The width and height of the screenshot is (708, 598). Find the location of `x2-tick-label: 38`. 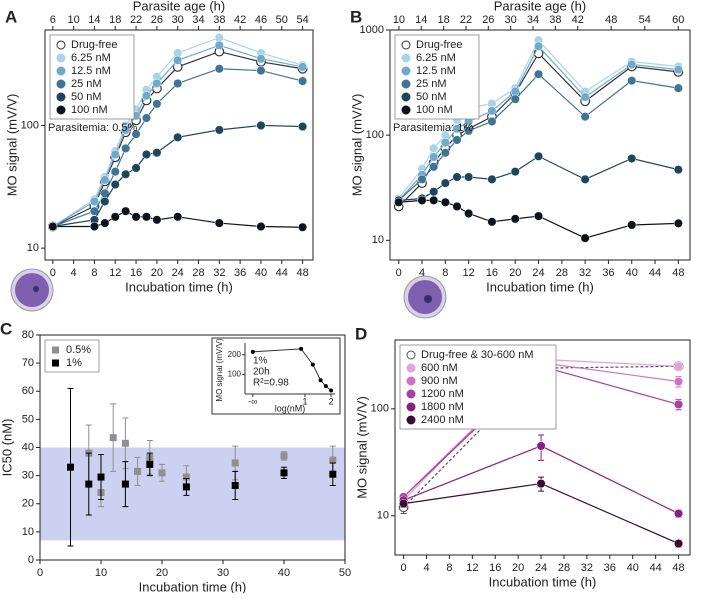

x2-tick-label: 38 is located at coordinates (219, 20).